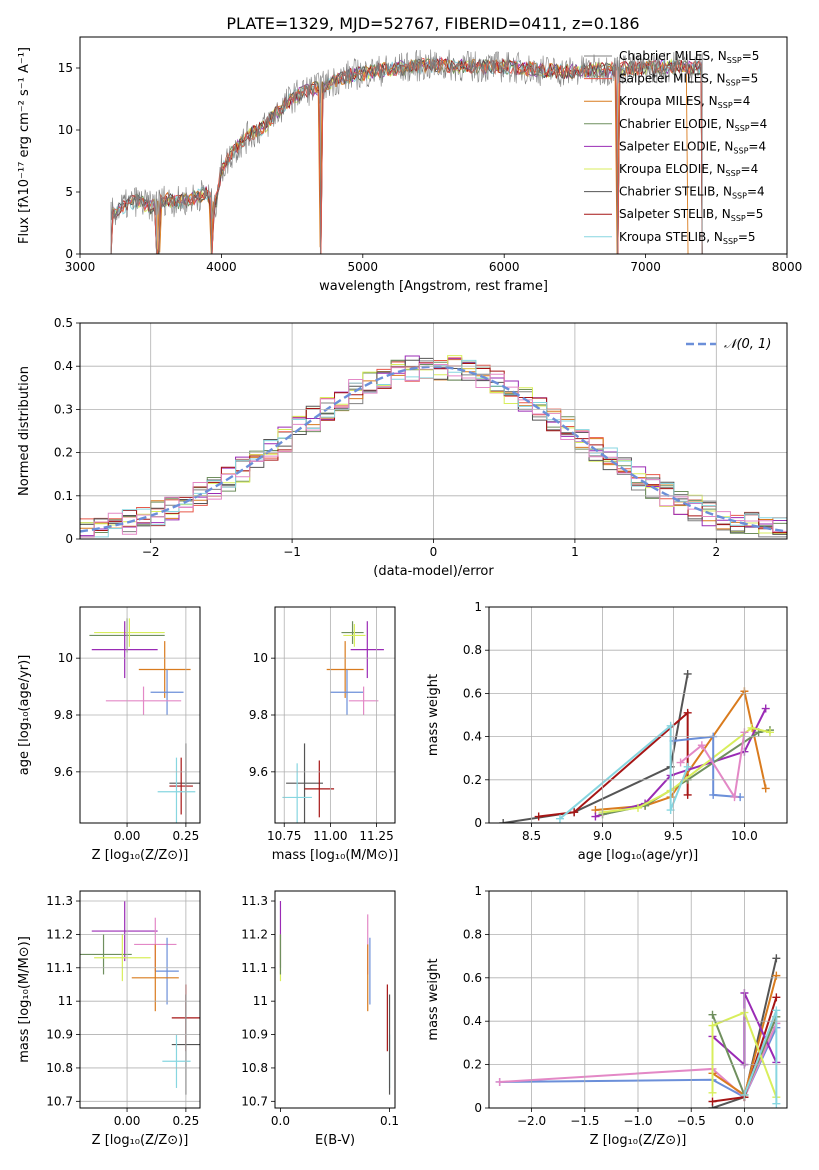 This screenshot has width=819, height=1170. What do you see at coordinates (691, 1121) in the screenshot?
I see `x-tick-label: −0.5` at bounding box center [691, 1121].